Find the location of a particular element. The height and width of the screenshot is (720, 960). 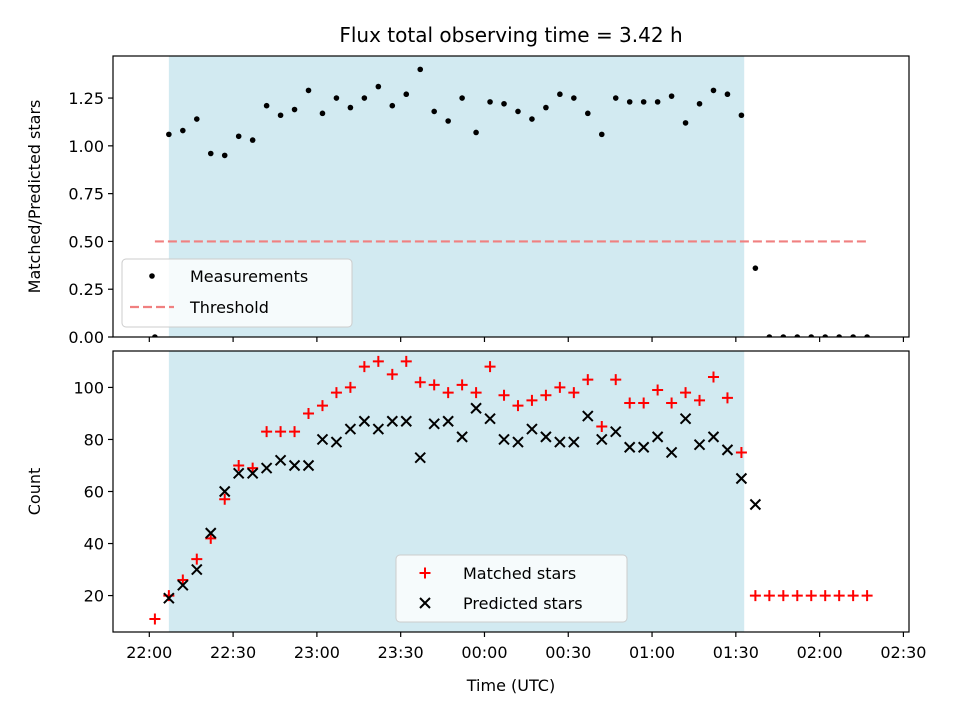

y-tick-label: 100 is located at coordinates (88, 387).